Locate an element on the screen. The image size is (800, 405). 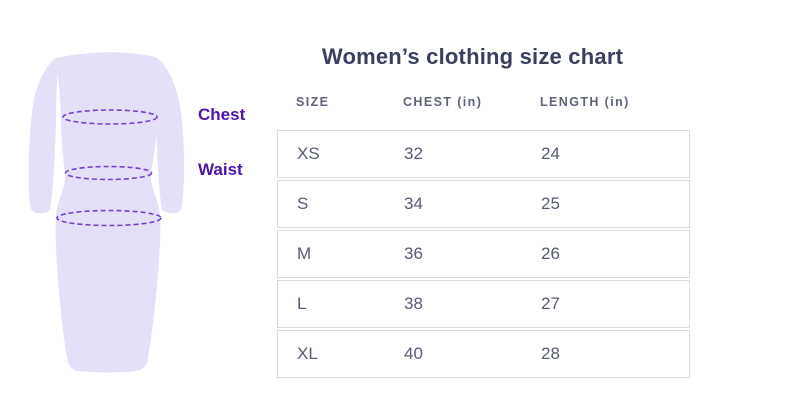
length-cell: 25 is located at coordinates (550, 203).